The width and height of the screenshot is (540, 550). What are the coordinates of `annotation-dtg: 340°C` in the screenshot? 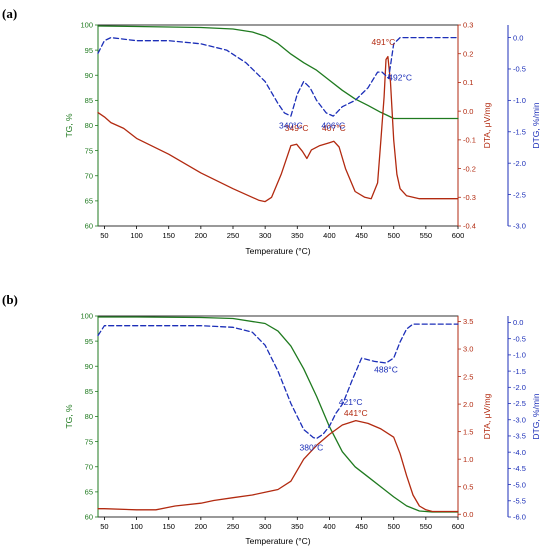 It's located at (291, 126).